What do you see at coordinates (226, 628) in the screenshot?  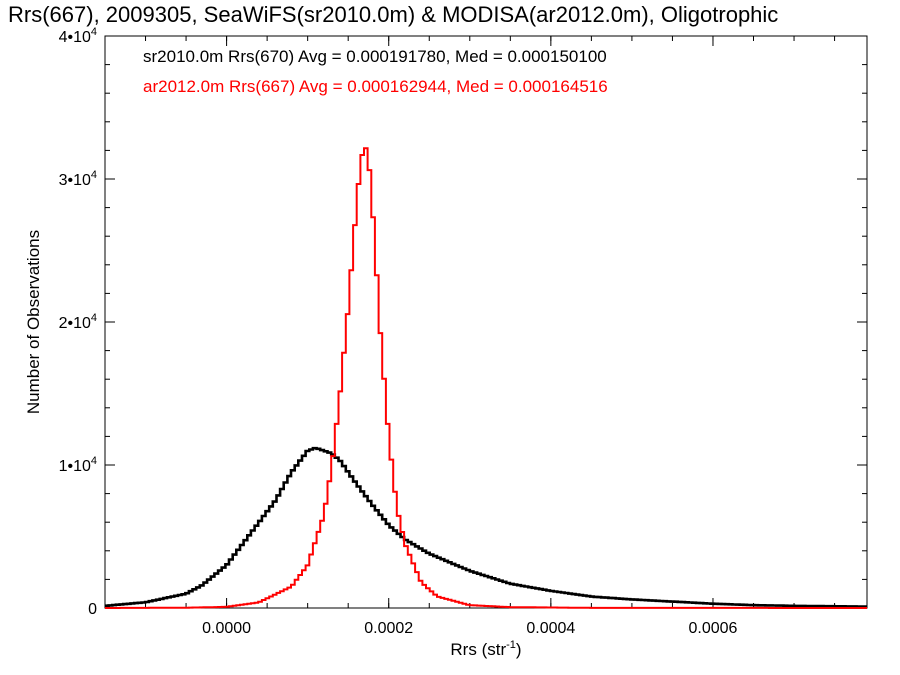 I see `x-tick-label: 0.0000` at bounding box center [226, 628].